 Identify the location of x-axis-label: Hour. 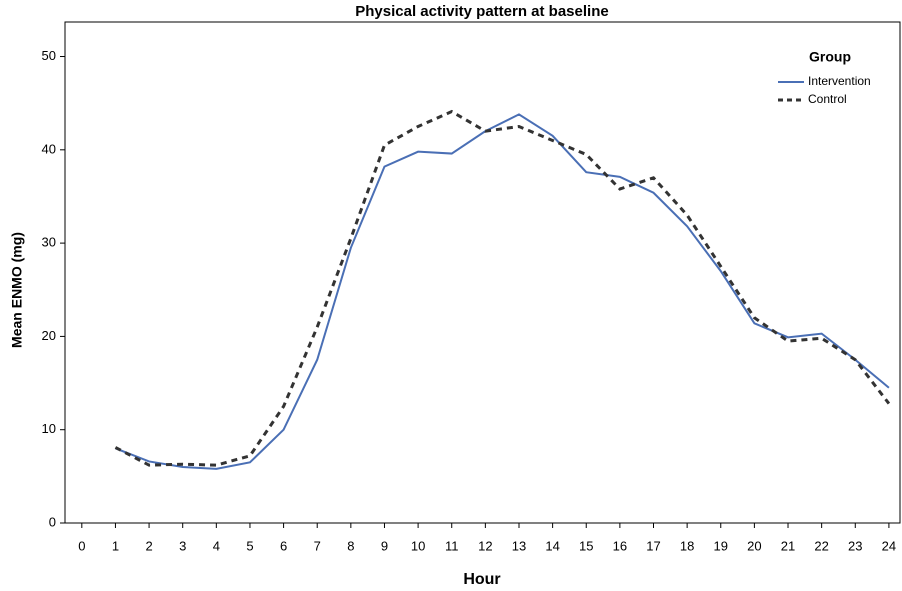
(481, 579).